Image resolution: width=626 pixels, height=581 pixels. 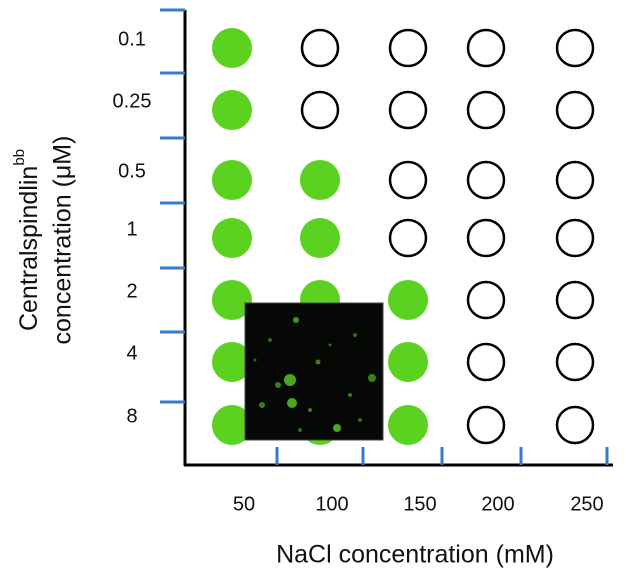 I want to click on micrograph-inset, so click(x=314, y=371).